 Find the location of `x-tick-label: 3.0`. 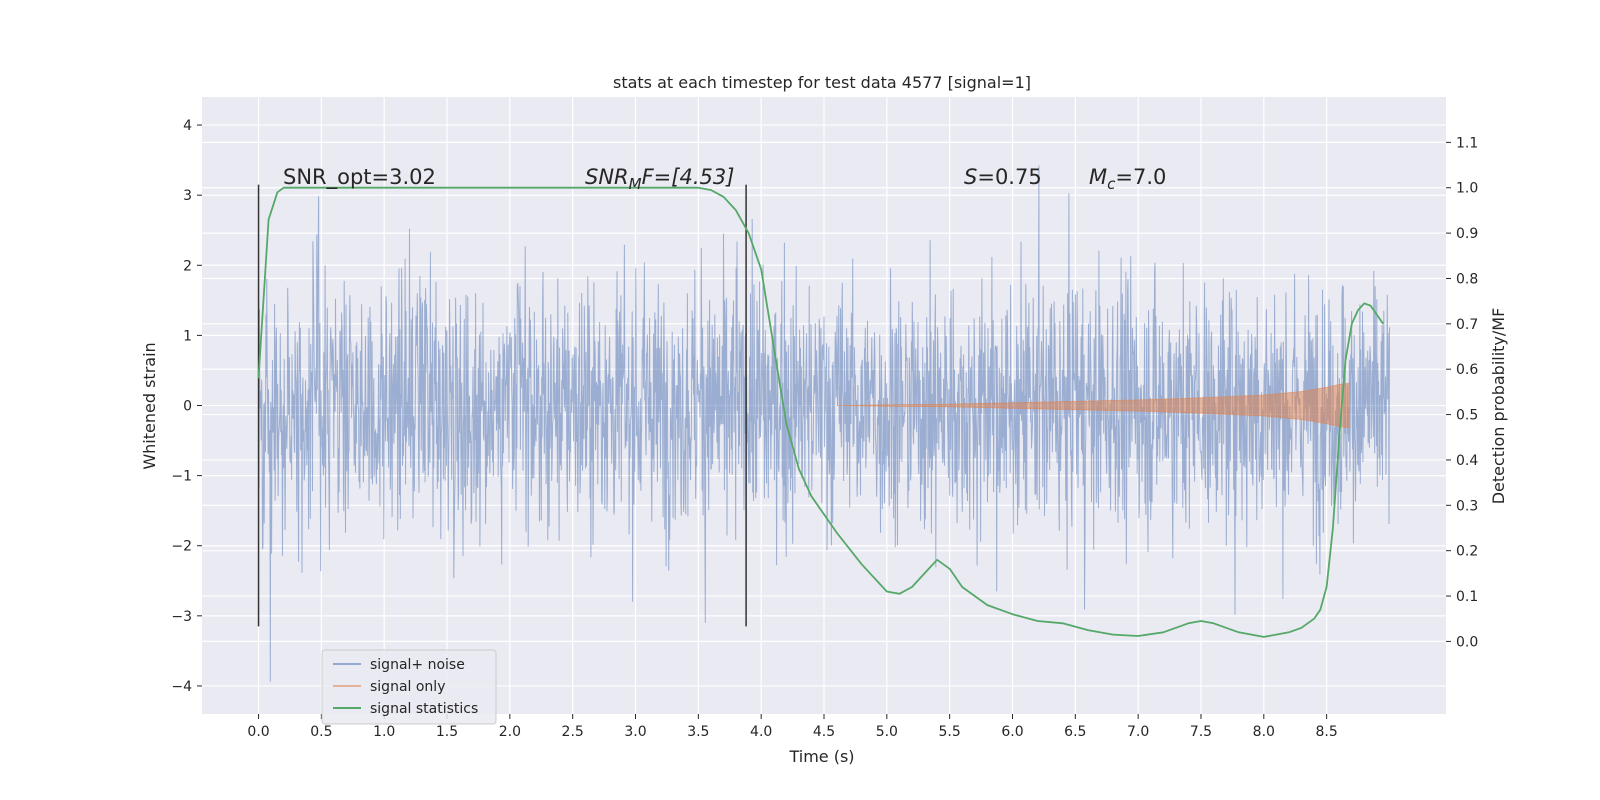

x-tick-label: 3.0 is located at coordinates (635, 732).